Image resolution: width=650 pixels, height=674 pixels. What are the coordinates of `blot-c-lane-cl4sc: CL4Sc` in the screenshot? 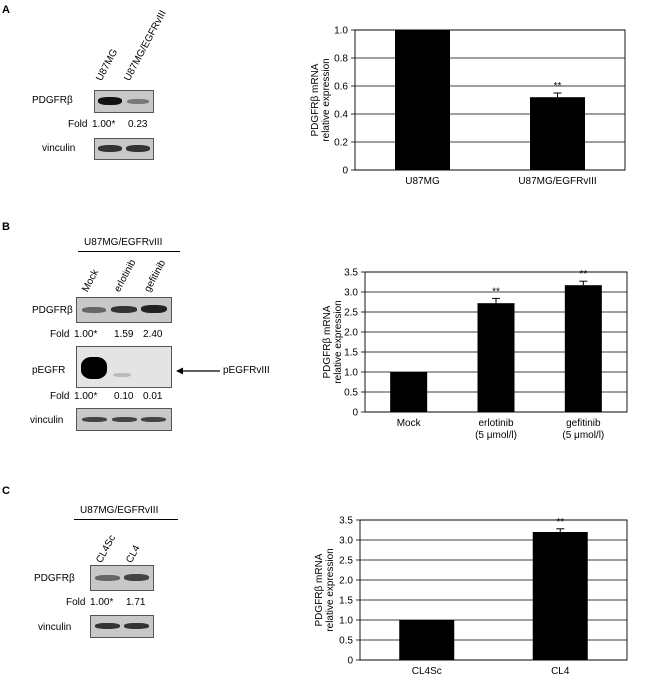 It's located at (106, 549).